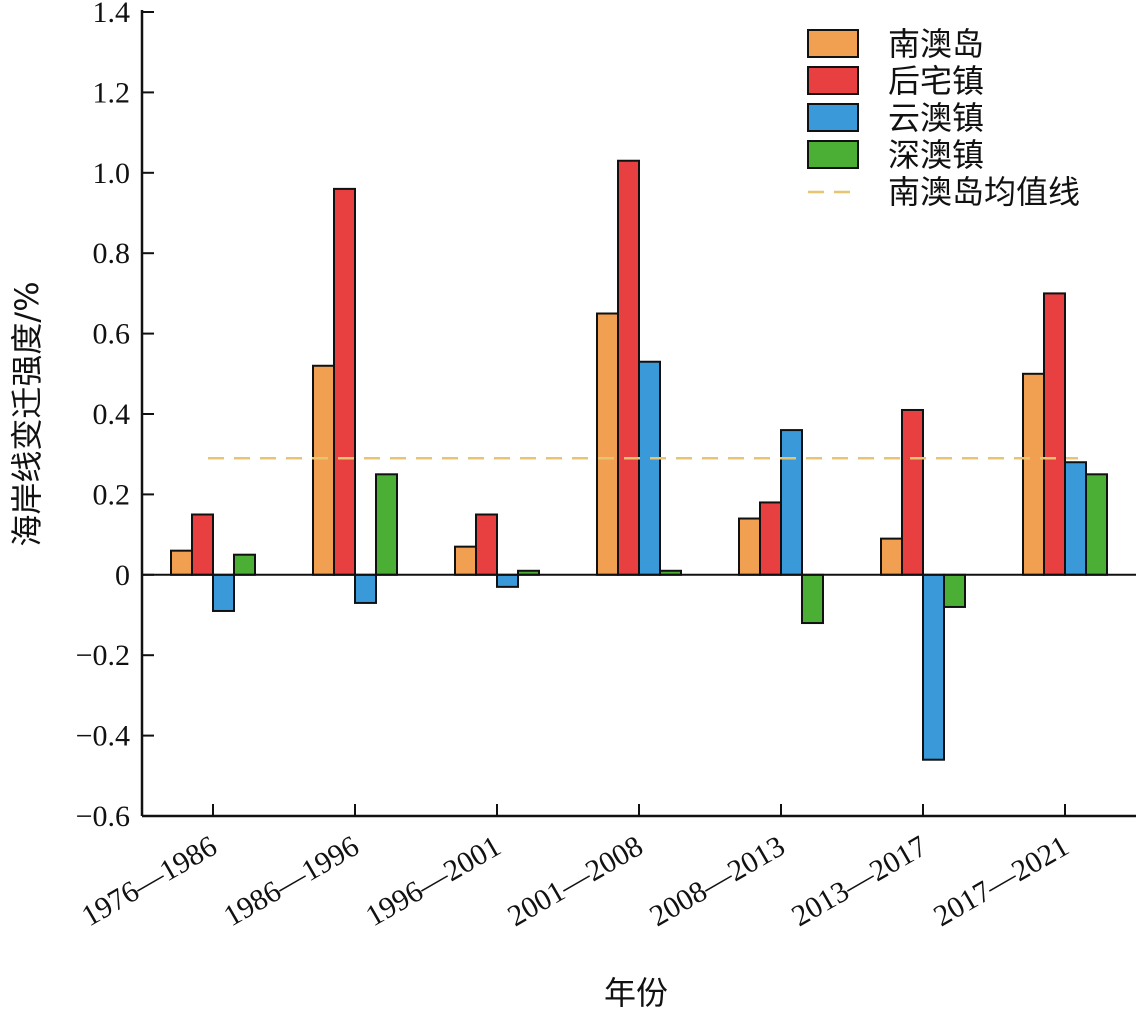 The width and height of the screenshot is (1144, 1018). Describe the element at coordinates (984, 192) in the screenshot. I see `legend-label-reference: 南澳岛均值线` at that location.